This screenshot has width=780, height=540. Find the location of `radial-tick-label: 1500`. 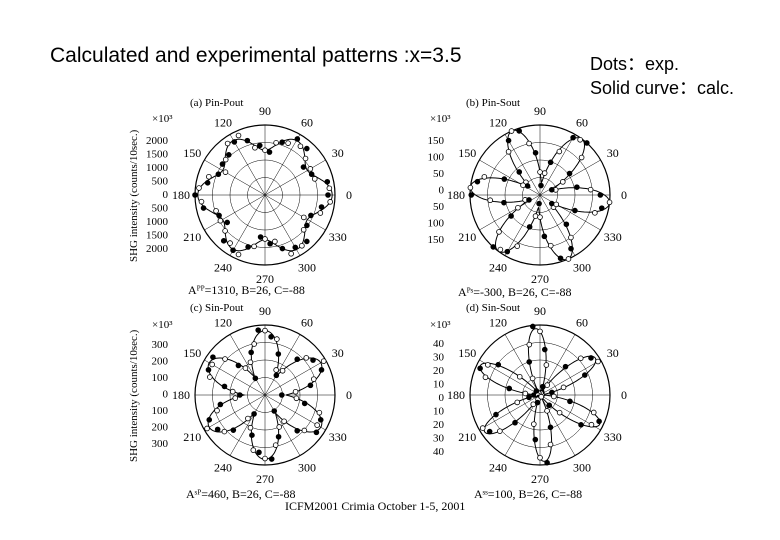

radial-tick-label: 1500 is located at coordinates (157, 236).